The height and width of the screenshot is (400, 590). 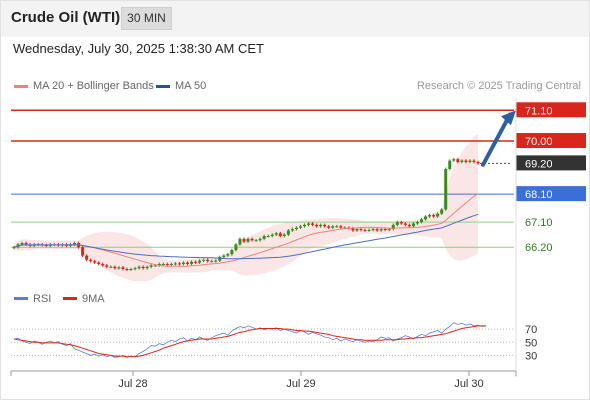 What do you see at coordinates (163, 86) in the screenshot?
I see `ma50-swatch` at bounding box center [163, 86].